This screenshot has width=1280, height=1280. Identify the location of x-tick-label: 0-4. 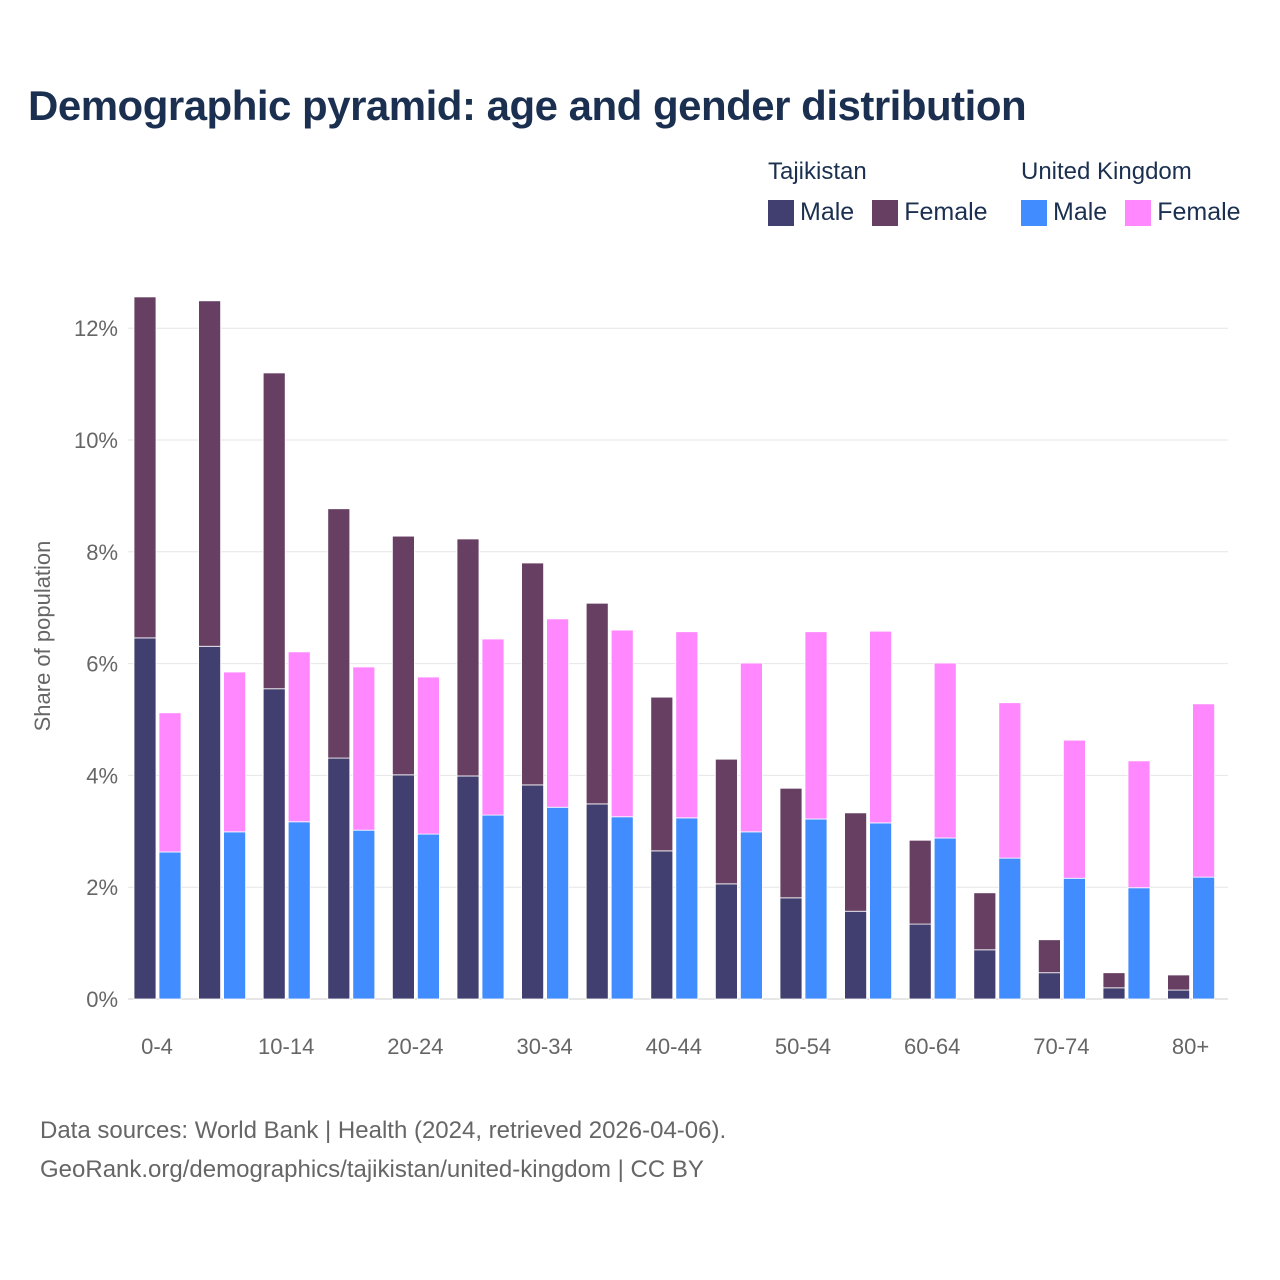
(157, 1046).